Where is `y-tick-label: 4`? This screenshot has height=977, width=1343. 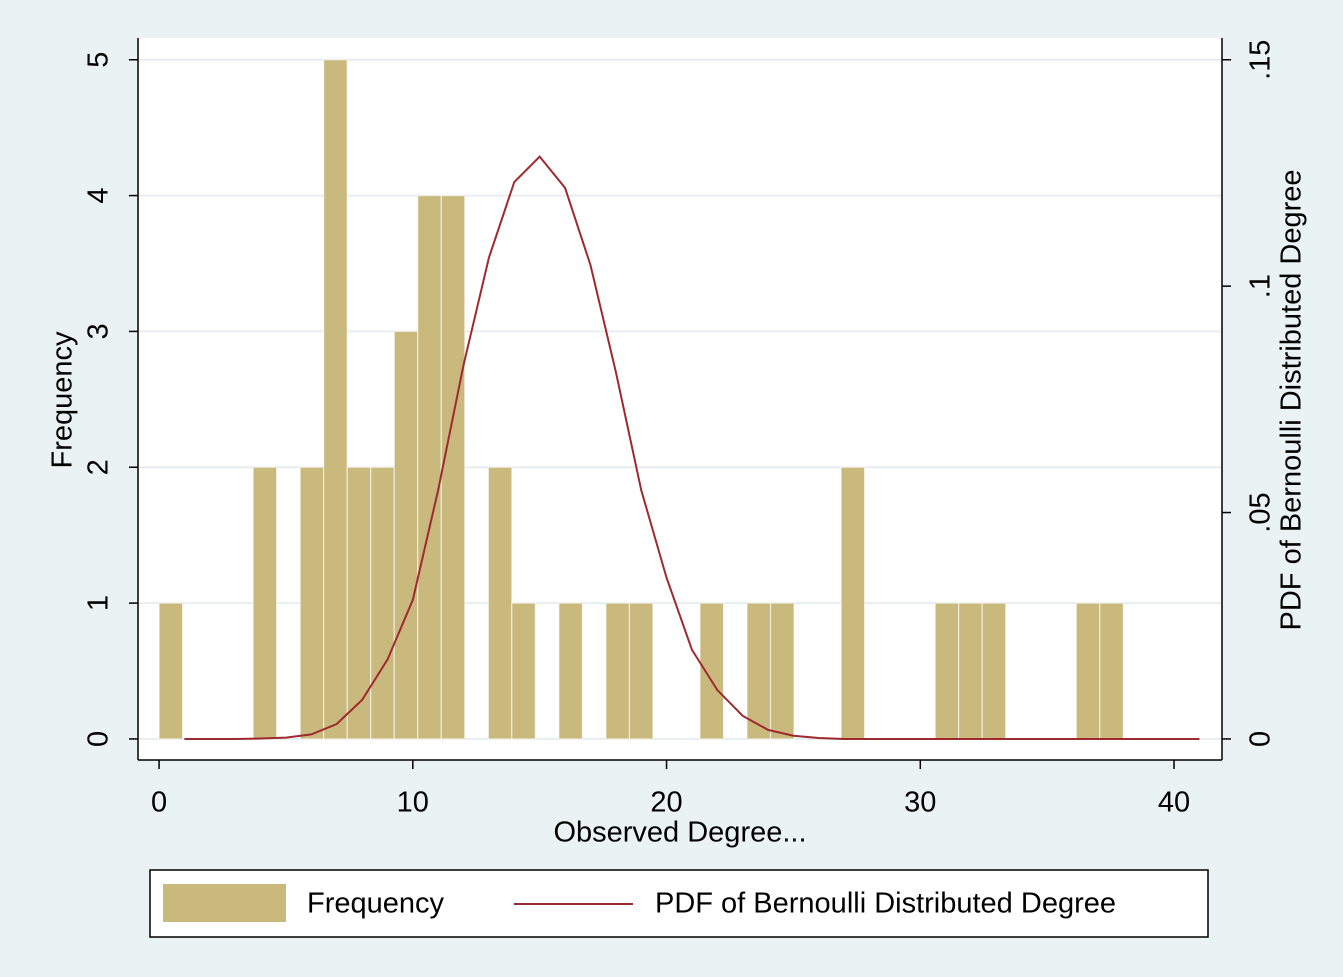 y-tick-label: 4 is located at coordinates (99, 196).